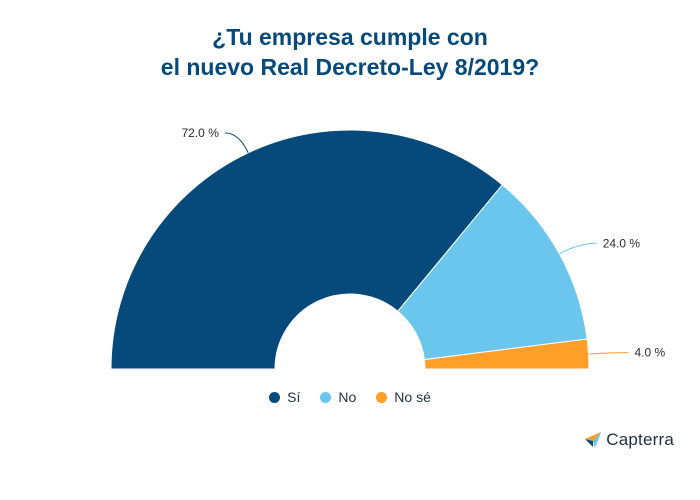 The height and width of the screenshot is (500, 700). I want to click on legend-swatch-si, so click(275, 397).